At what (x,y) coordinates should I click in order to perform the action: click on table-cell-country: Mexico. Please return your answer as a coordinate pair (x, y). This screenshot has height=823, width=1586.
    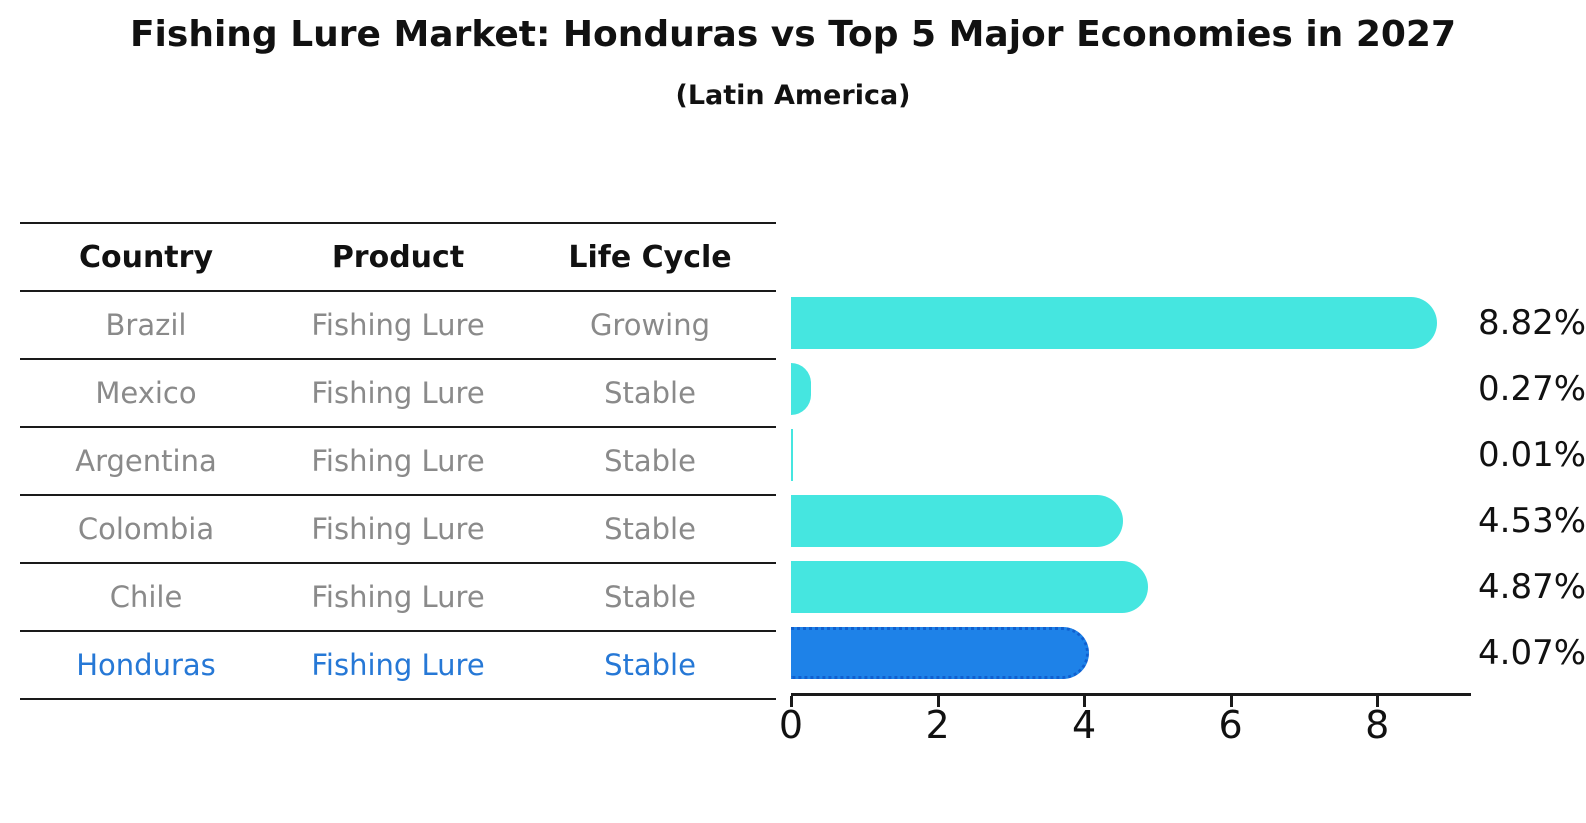
    Looking at the image, I should click on (146, 393).